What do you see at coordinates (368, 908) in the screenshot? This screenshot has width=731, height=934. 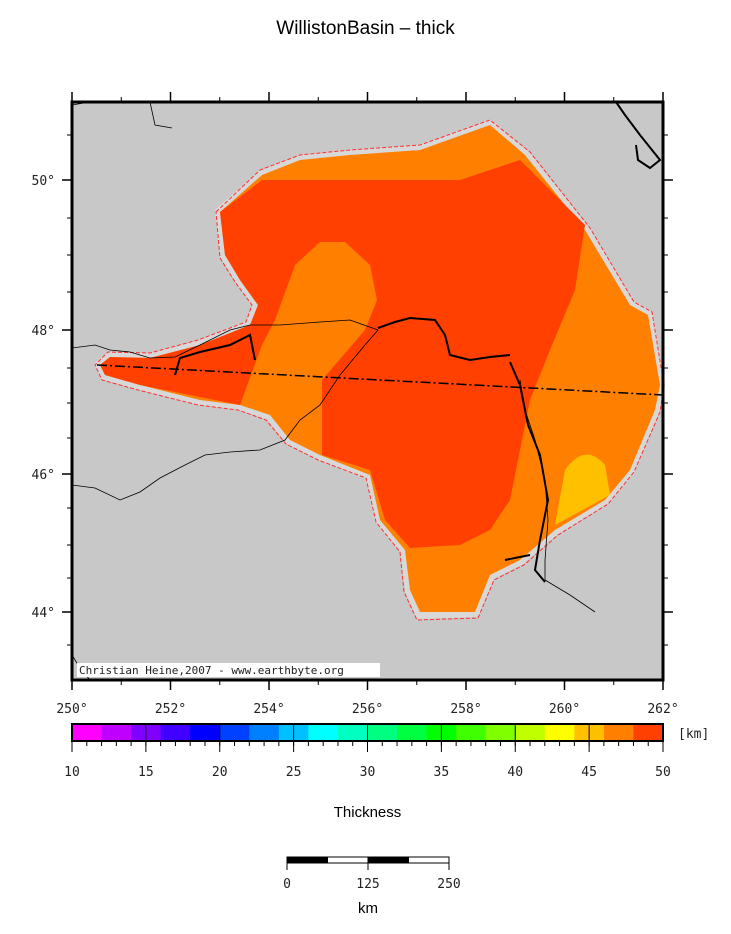 I see `scalebar-unit: km` at bounding box center [368, 908].